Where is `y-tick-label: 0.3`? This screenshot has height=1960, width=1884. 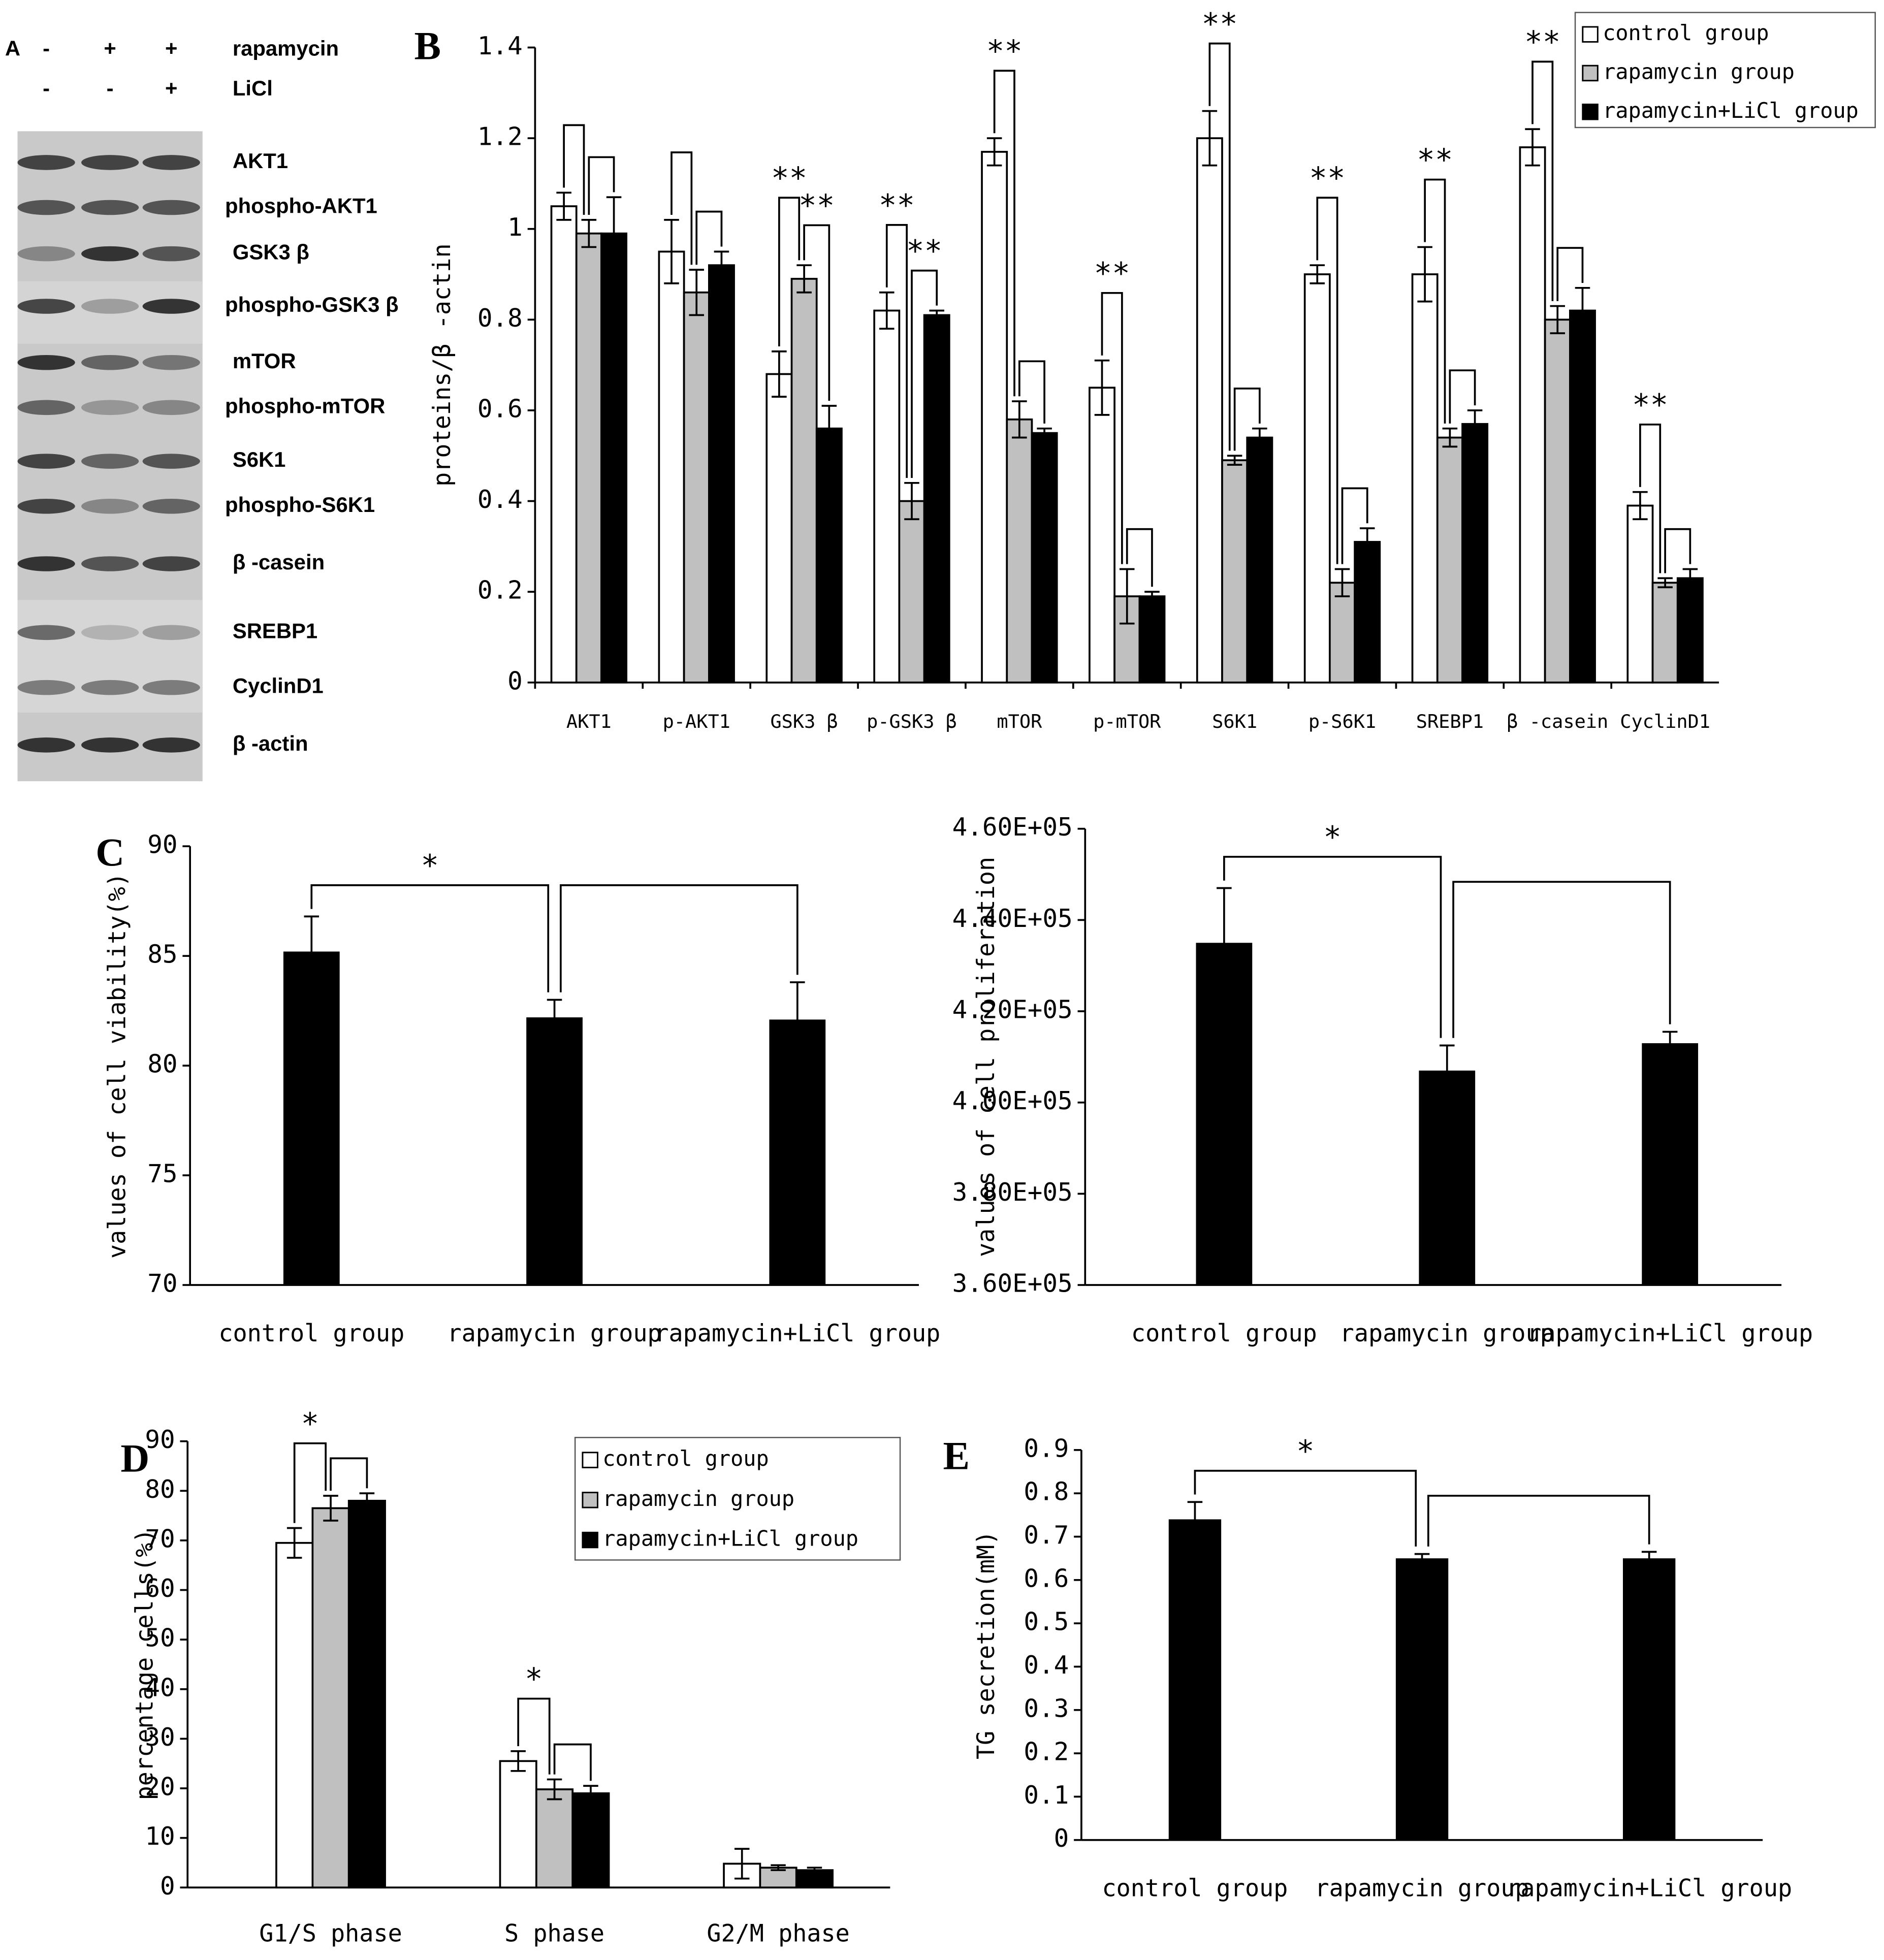 y-tick-label: 0.3 is located at coordinates (1046, 1708).